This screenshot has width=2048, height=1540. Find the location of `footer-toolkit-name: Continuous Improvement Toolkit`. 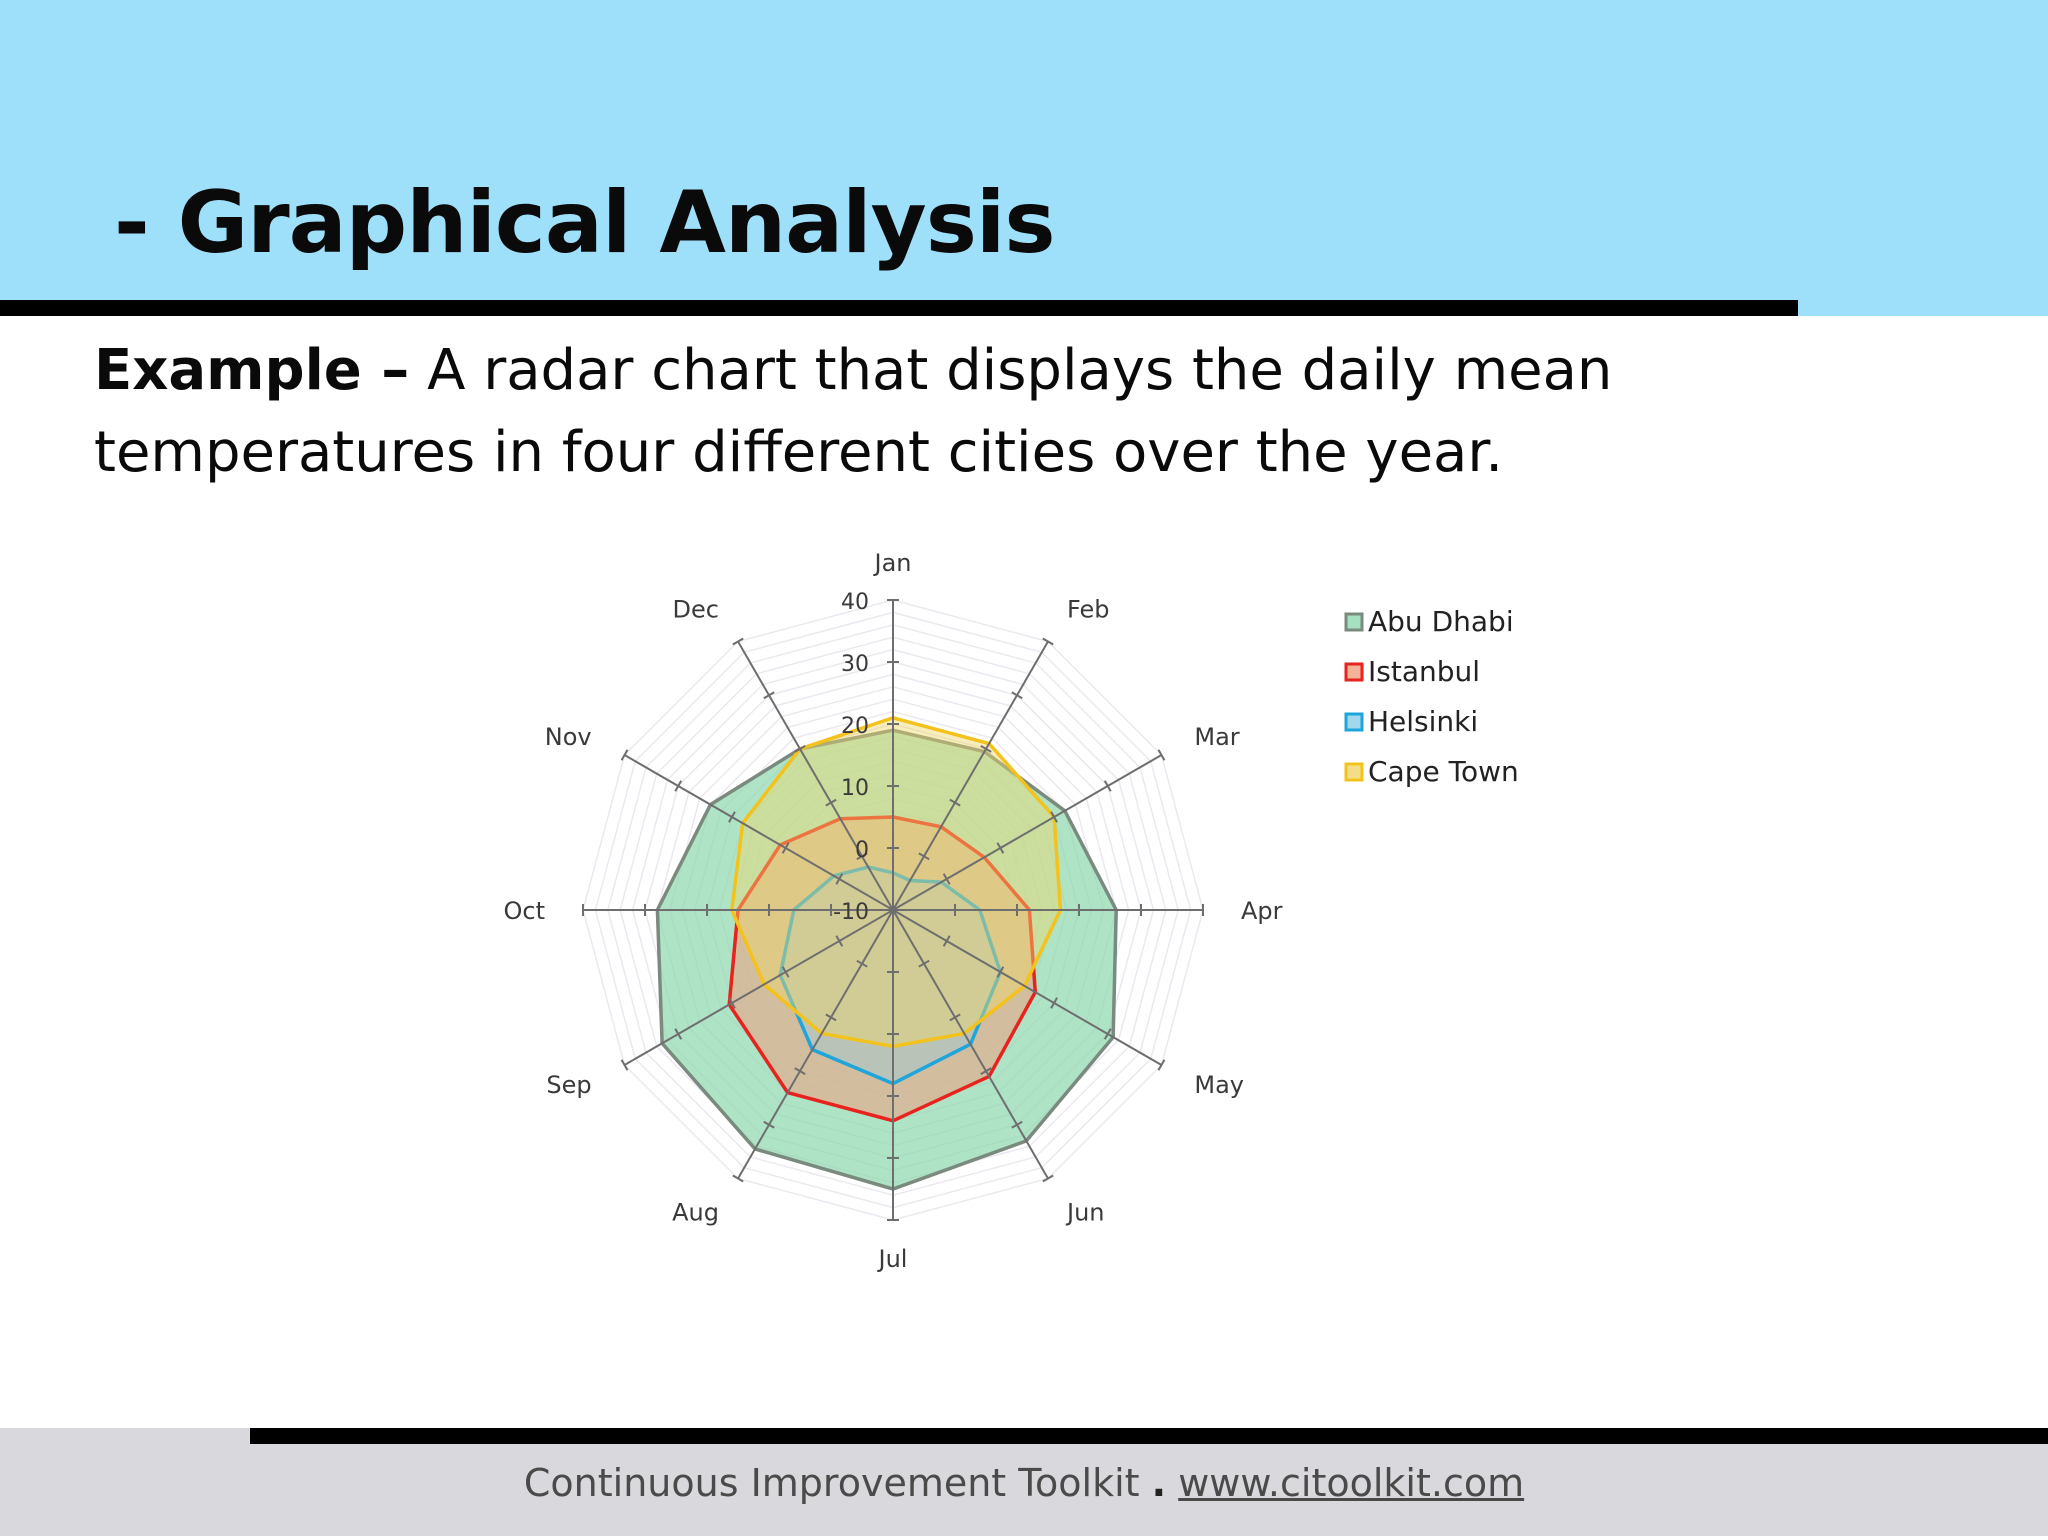

footer-toolkit-name: Continuous Improvement Toolkit is located at coordinates (831, 1483).